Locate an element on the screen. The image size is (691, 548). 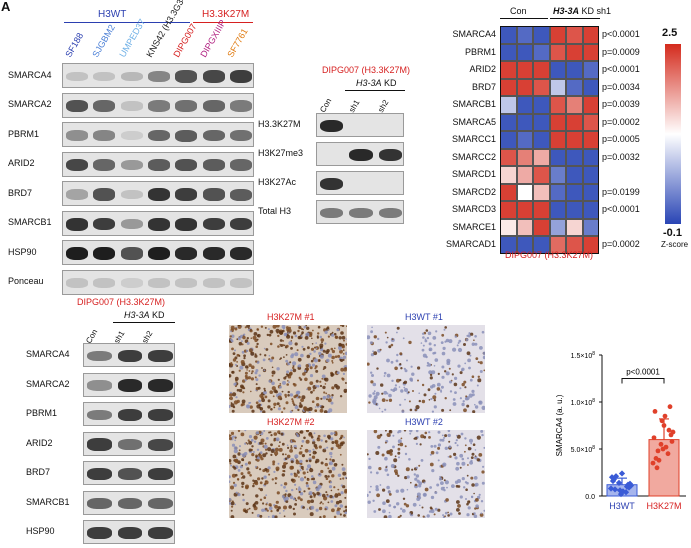
col-group-kd-line is located at coordinates (575, 18).